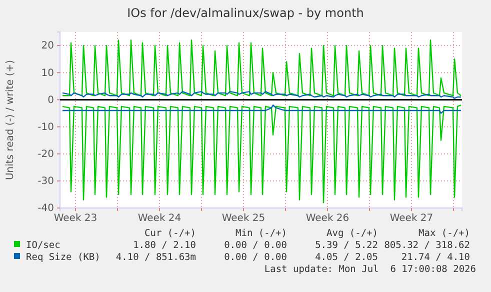  Describe the element at coordinates (47, 46) in the screenshot. I see `y-tick-label: 20` at that location.